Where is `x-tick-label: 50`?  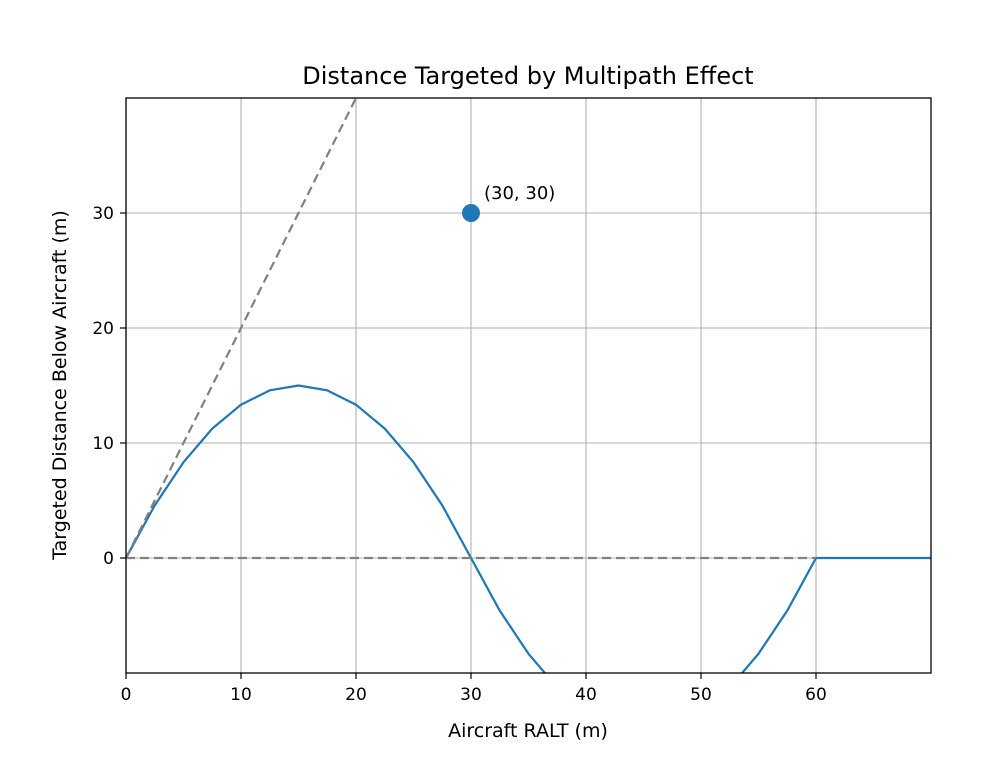
x-tick-label: 50 is located at coordinates (701, 695).